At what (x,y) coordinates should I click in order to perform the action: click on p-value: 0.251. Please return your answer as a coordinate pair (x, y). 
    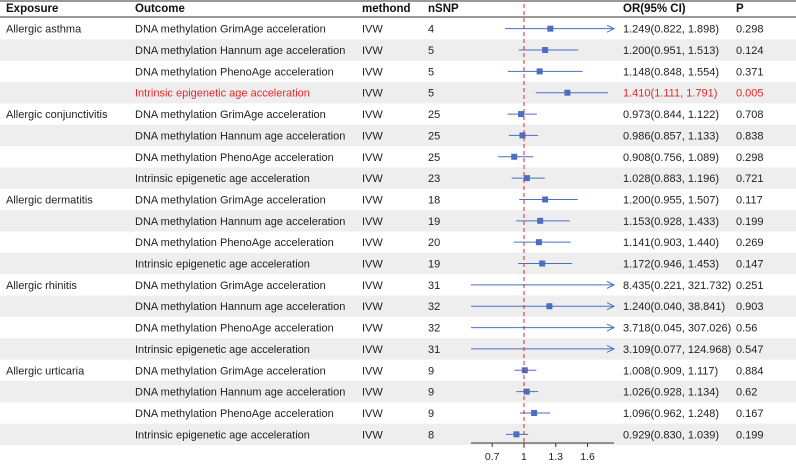
    Looking at the image, I should click on (750, 286).